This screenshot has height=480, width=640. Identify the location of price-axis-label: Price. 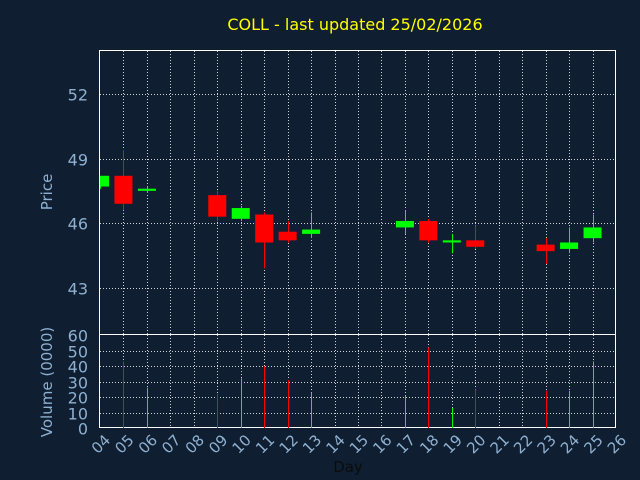
(47, 192).